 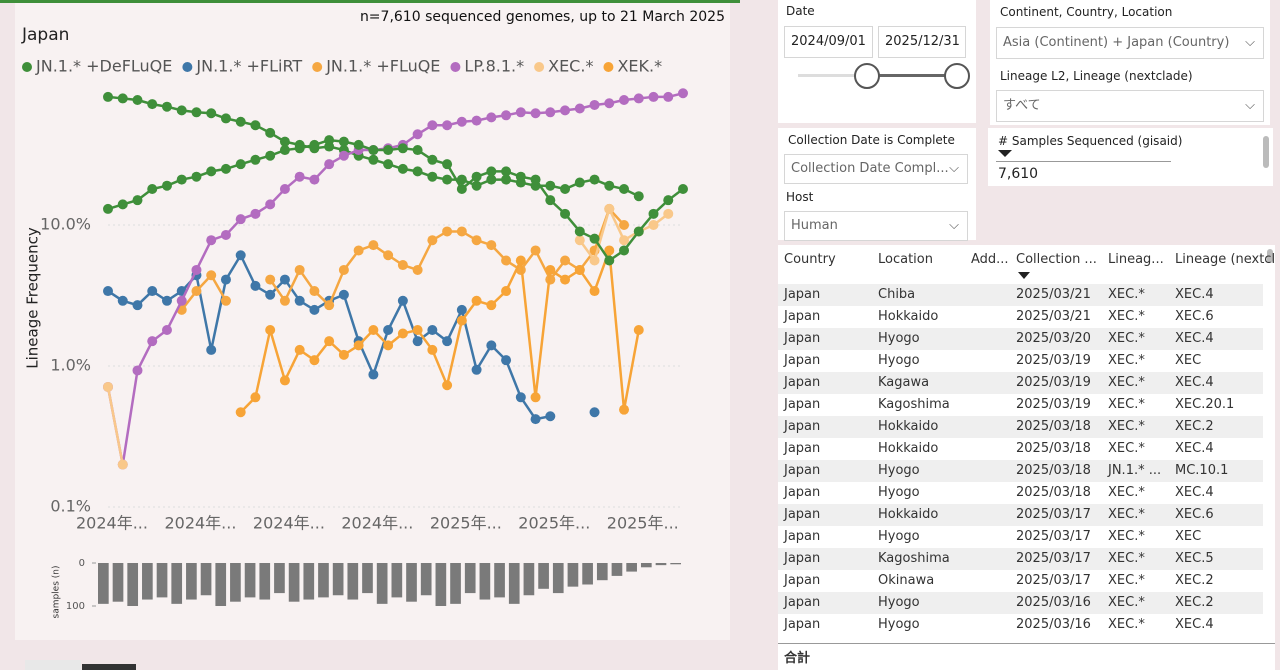 I want to click on table-cell: Kagoshima, so click(x=914, y=404).